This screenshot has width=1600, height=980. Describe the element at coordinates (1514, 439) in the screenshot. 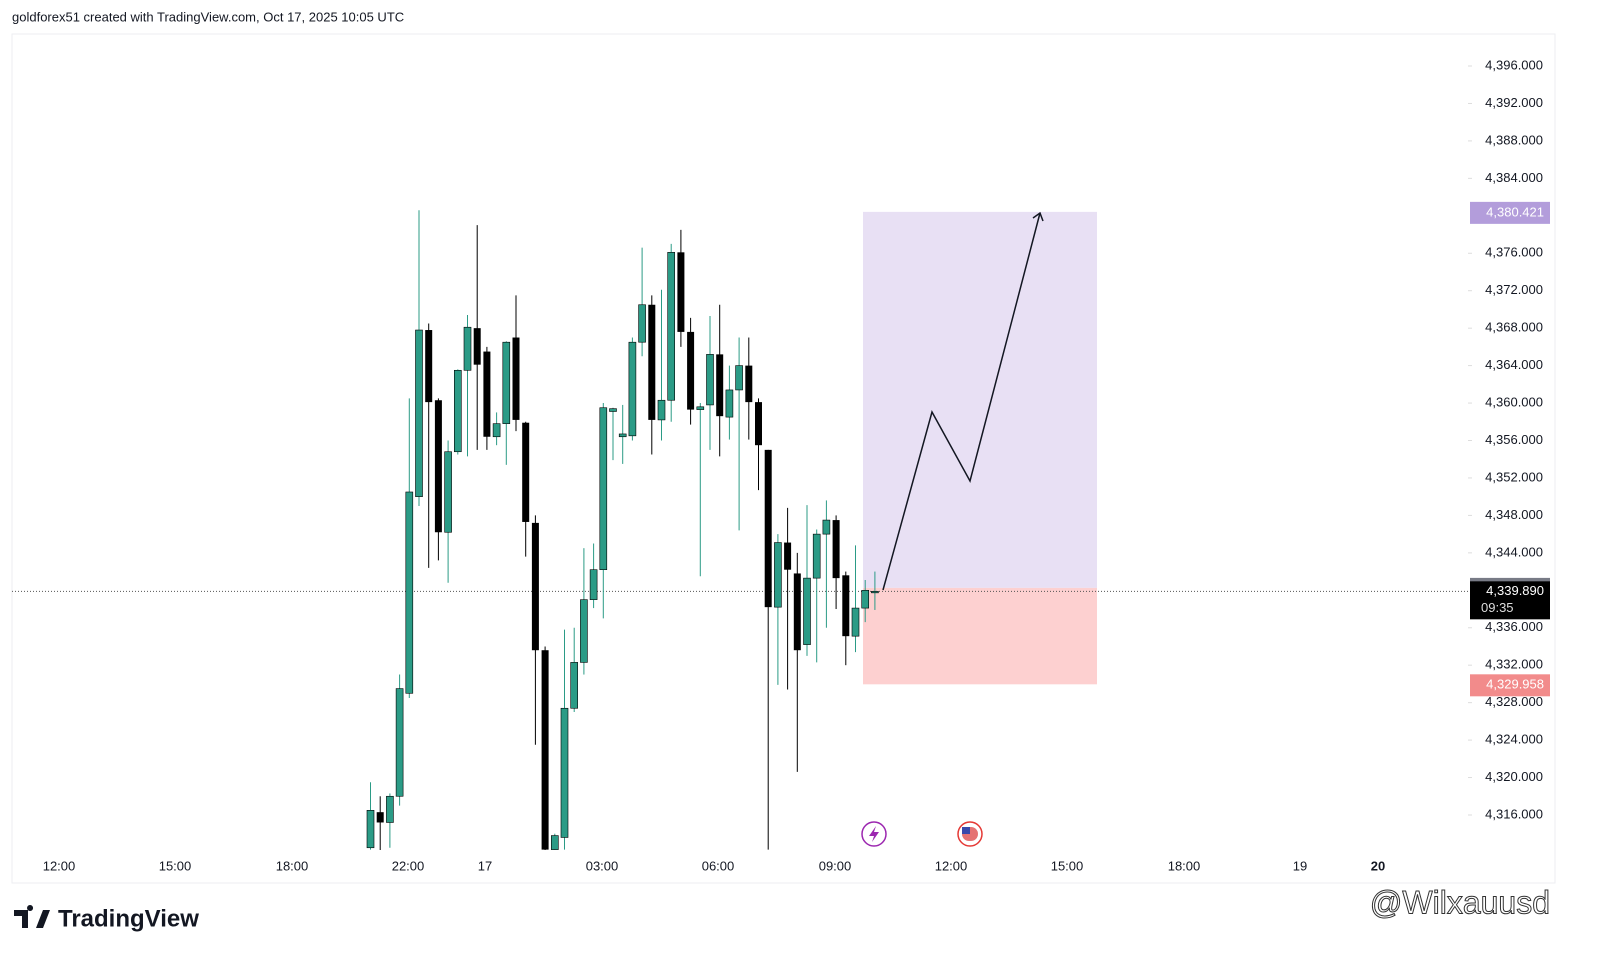

I see `y-tick-label: 4,356.000` at that location.